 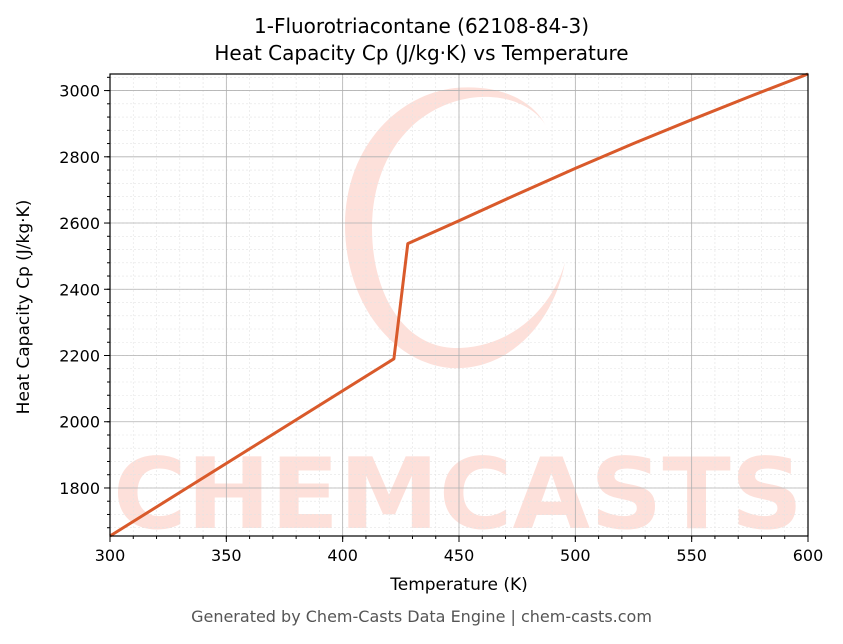 I want to click on y-tick-label: 2600, so click(x=79, y=223).